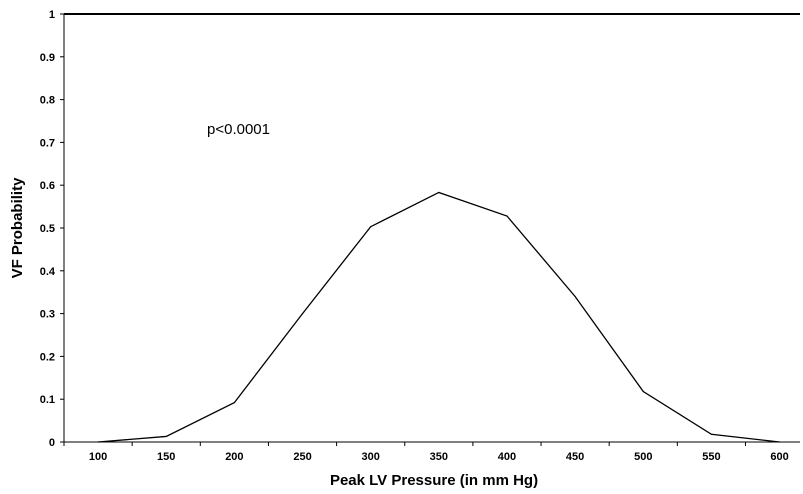 This screenshot has width=803, height=494. I want to click on x-axis-ticks: 100 150 200 250 300 350 400 450 500 550 600, so click(426, 452).